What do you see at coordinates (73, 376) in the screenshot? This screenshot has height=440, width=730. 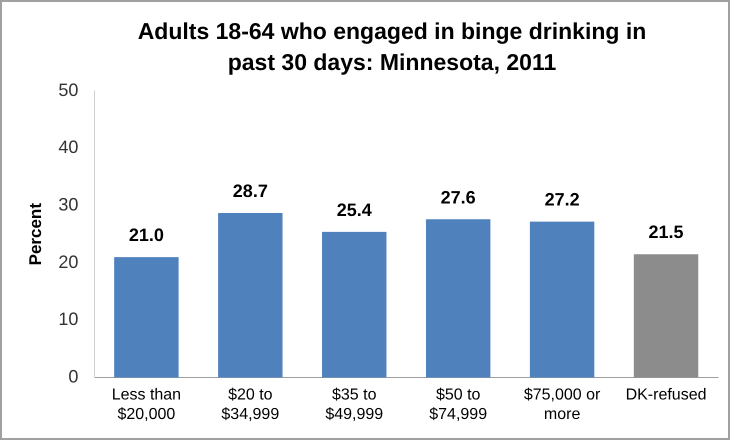 I see `y-tick-label: 0` at bounding box center [73, 376].